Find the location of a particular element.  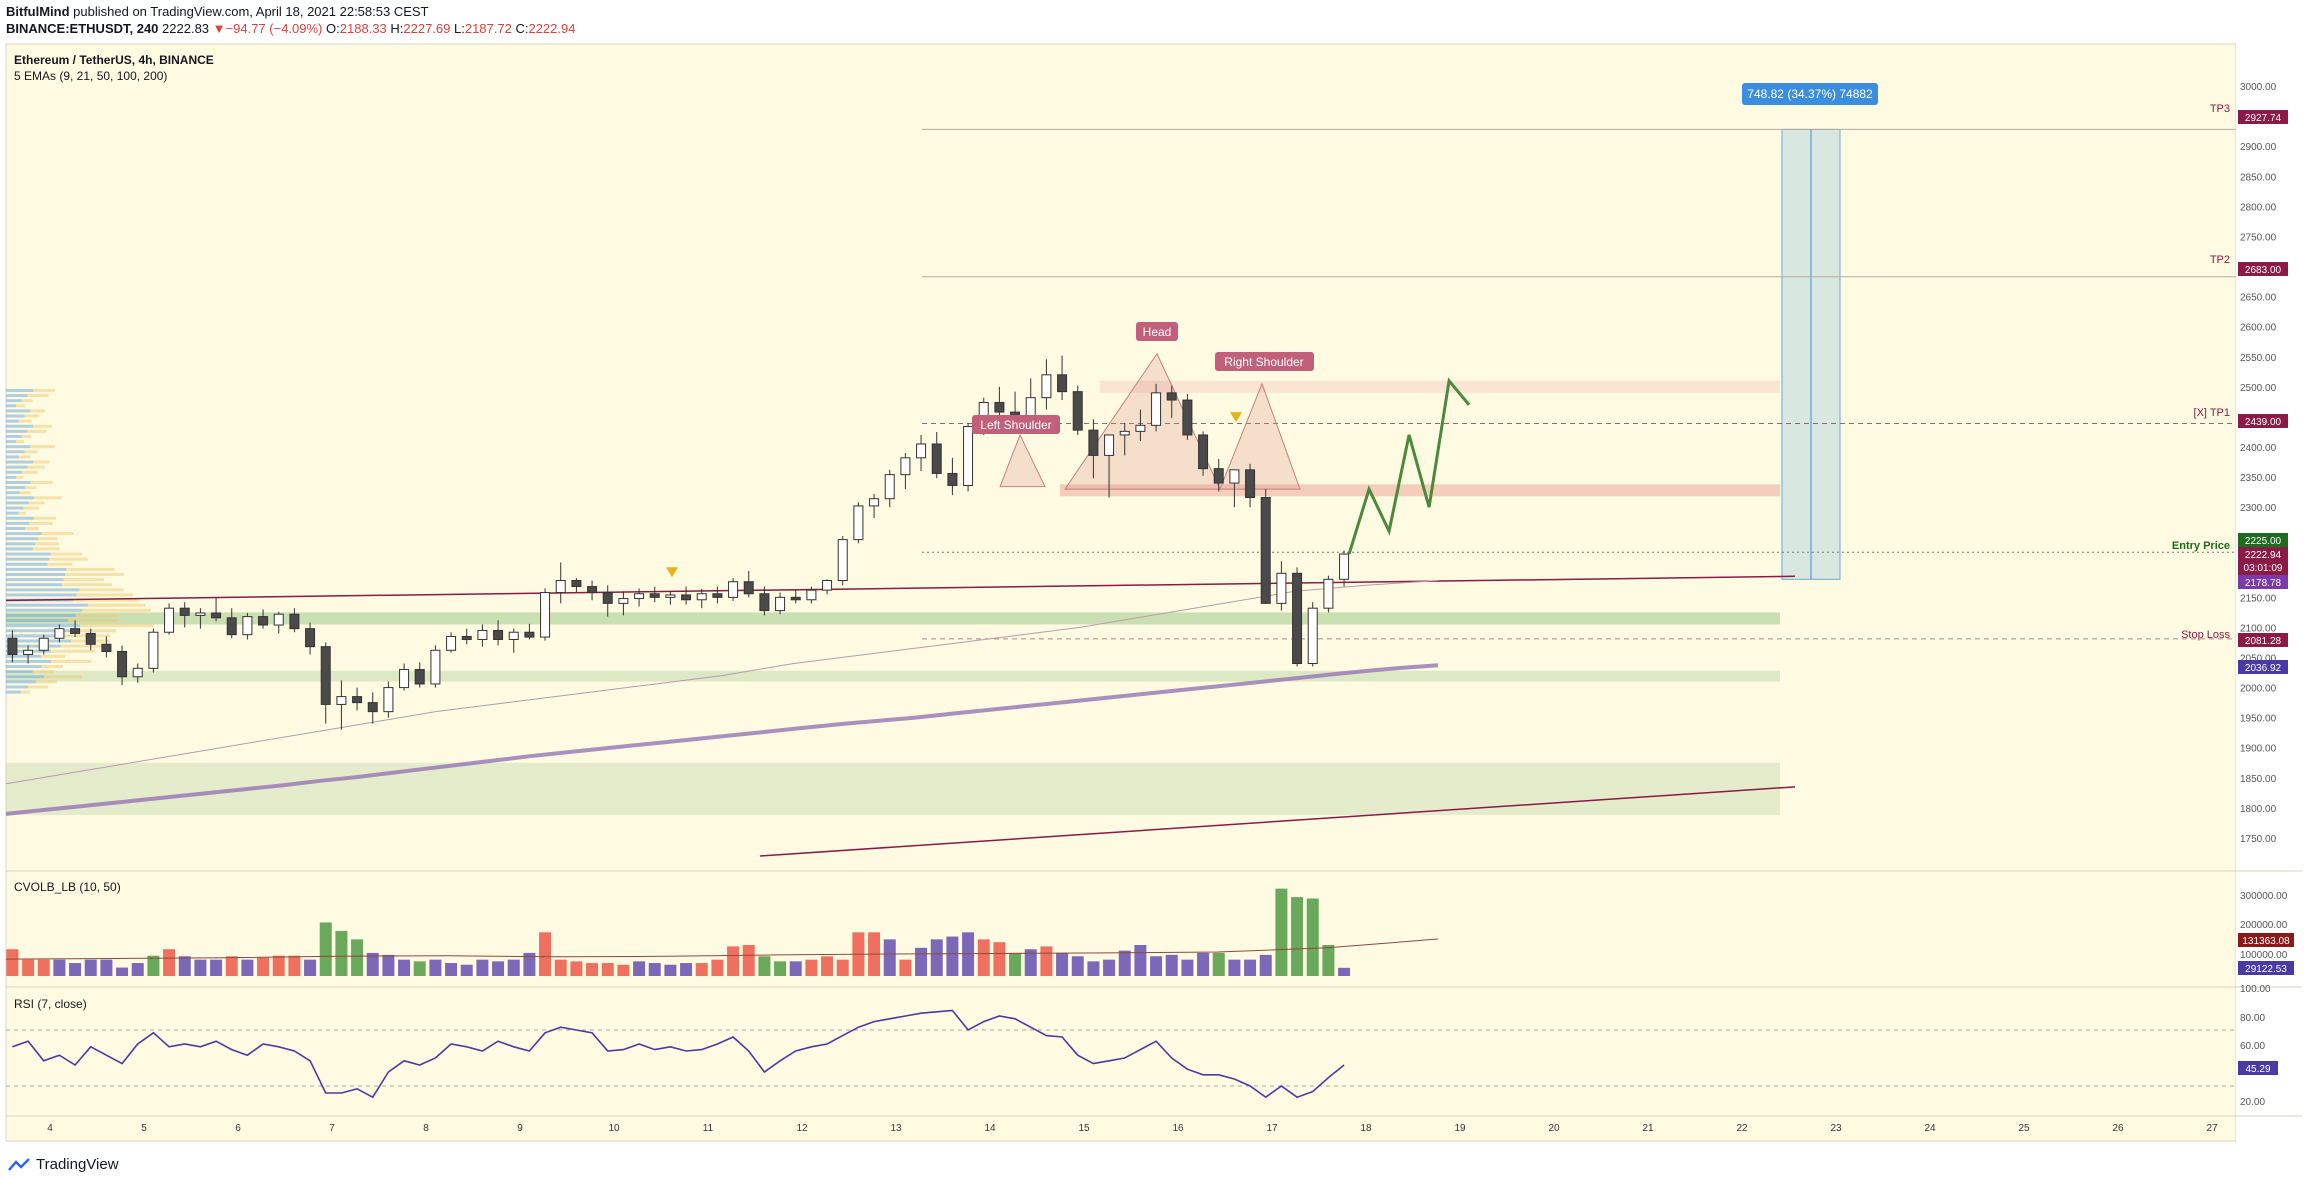

right-shoulder-label: Right Shoulder is located at coordinates (1264, 361).